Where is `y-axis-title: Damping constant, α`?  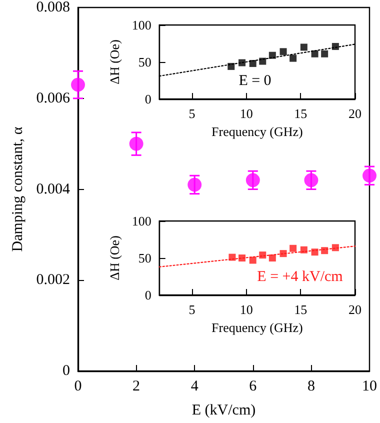
y-axis-title: Damping constant, α is located at coordinates (18, 189).